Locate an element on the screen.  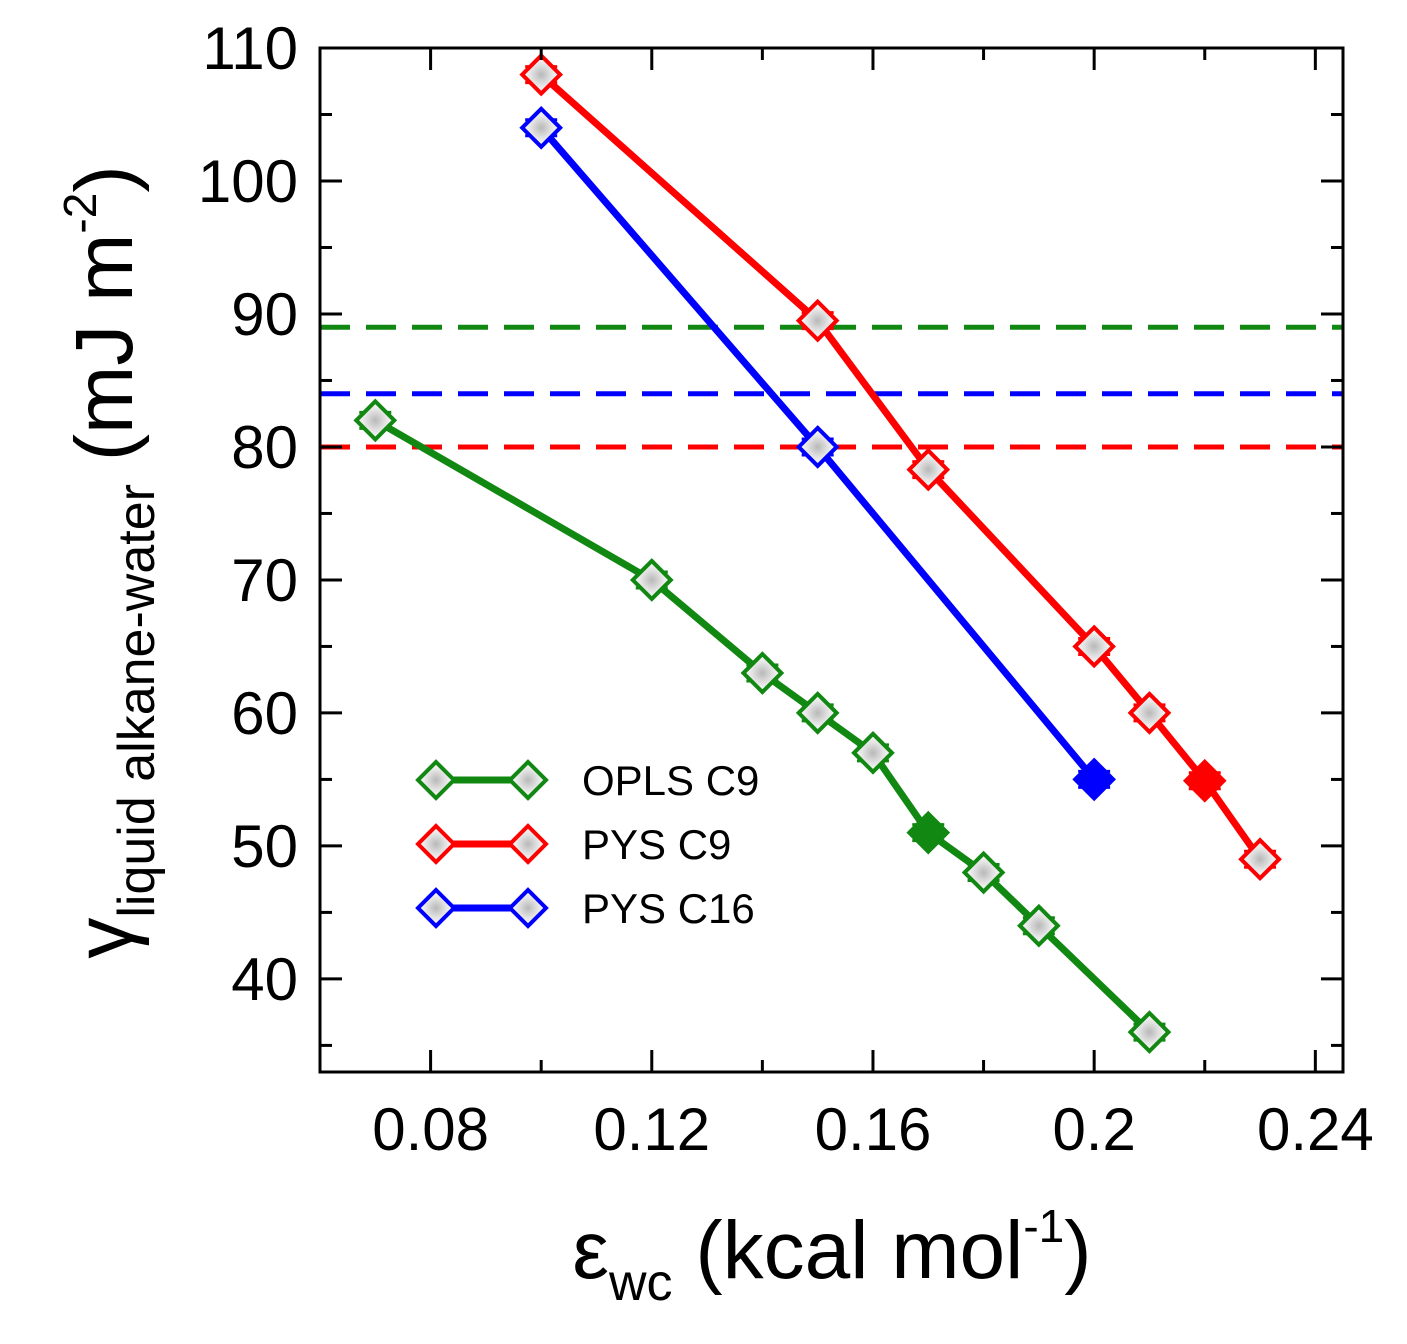
legend-label: OPLS C9 is located at coordinates (670, 780).